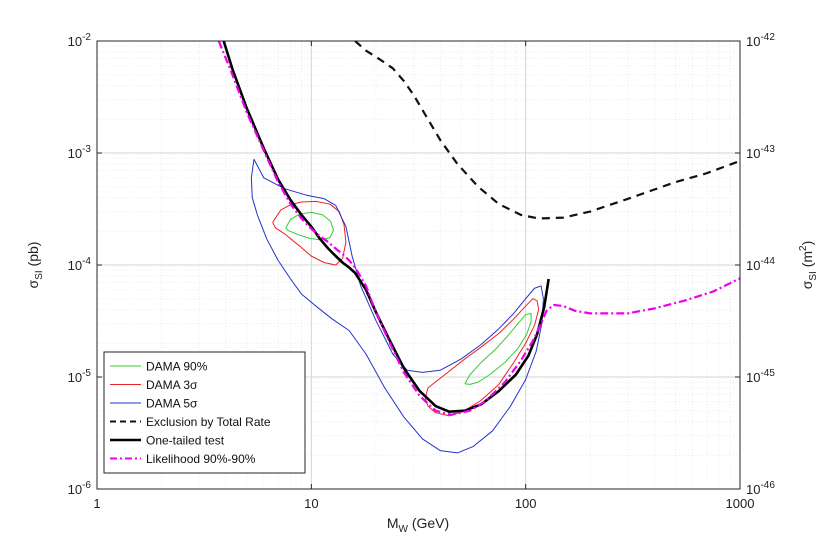 This screenshot has width=830, height=547. I want to click on legend-label: One-tailed test, so click(185, 441).